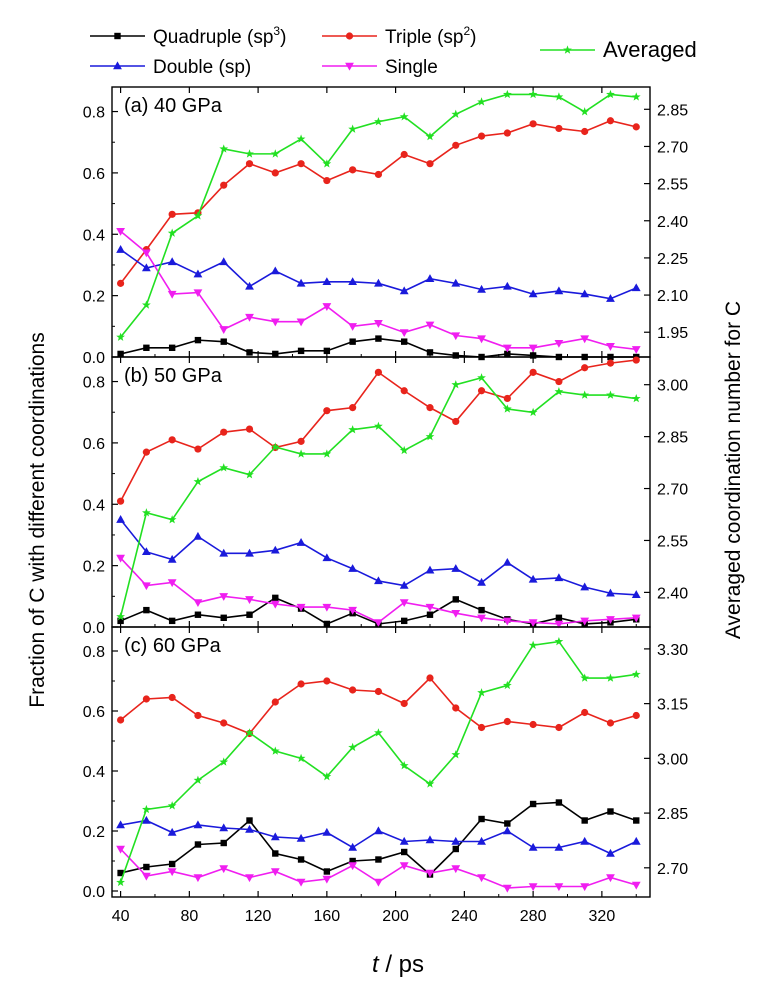  What do you see at coordinates (94, 297) in the screenshot?
I see `y-tick-label: 0.2` at bounding box center [94, 297].